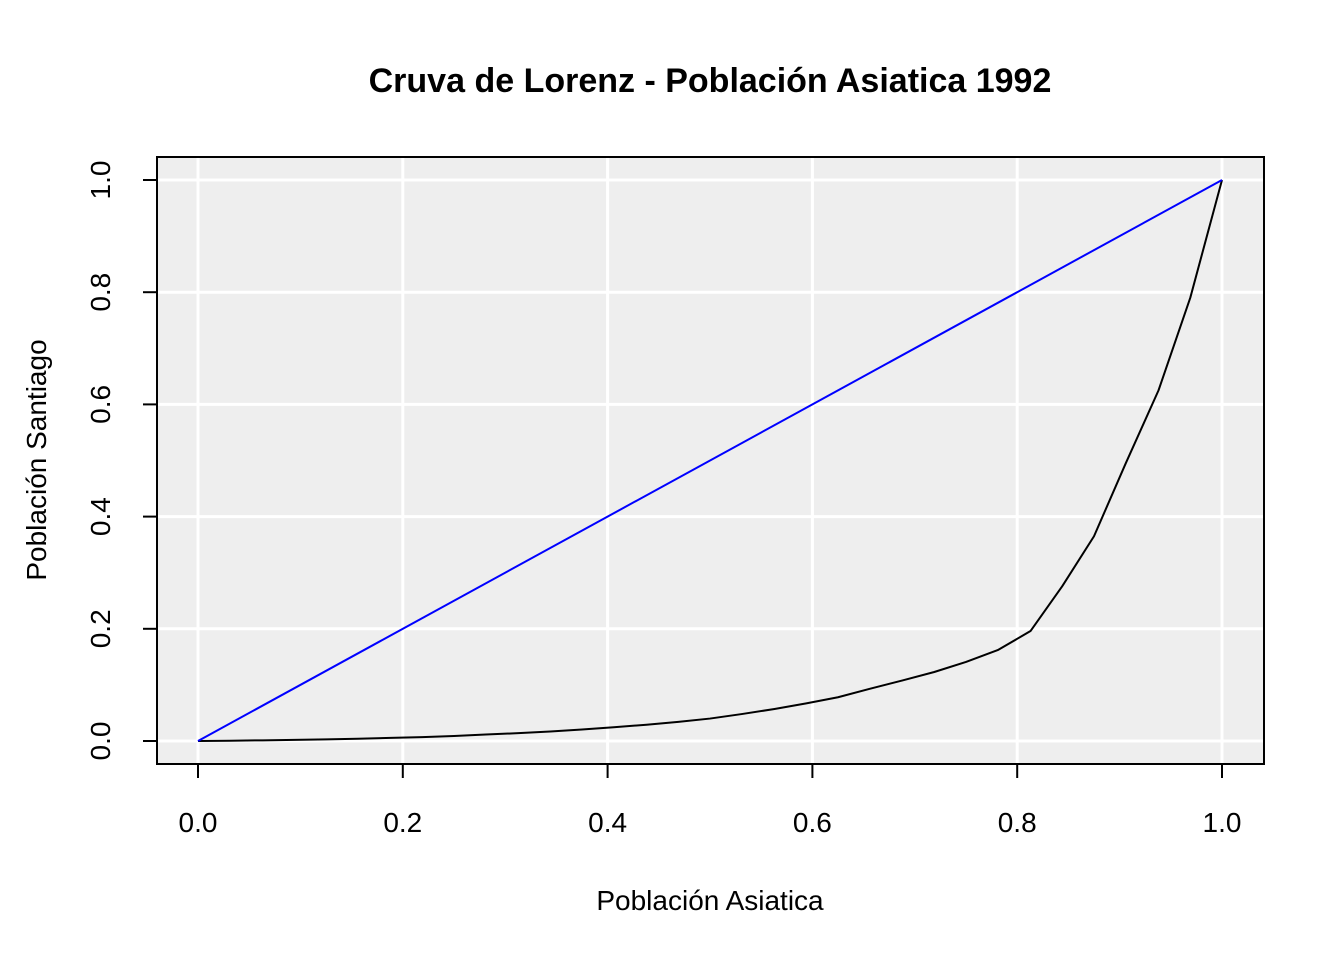  What do you see at coordinates (1222, 822) in the screenshot?
I see `x-tick-label: 1.0` at bounding box center [1222, 822].